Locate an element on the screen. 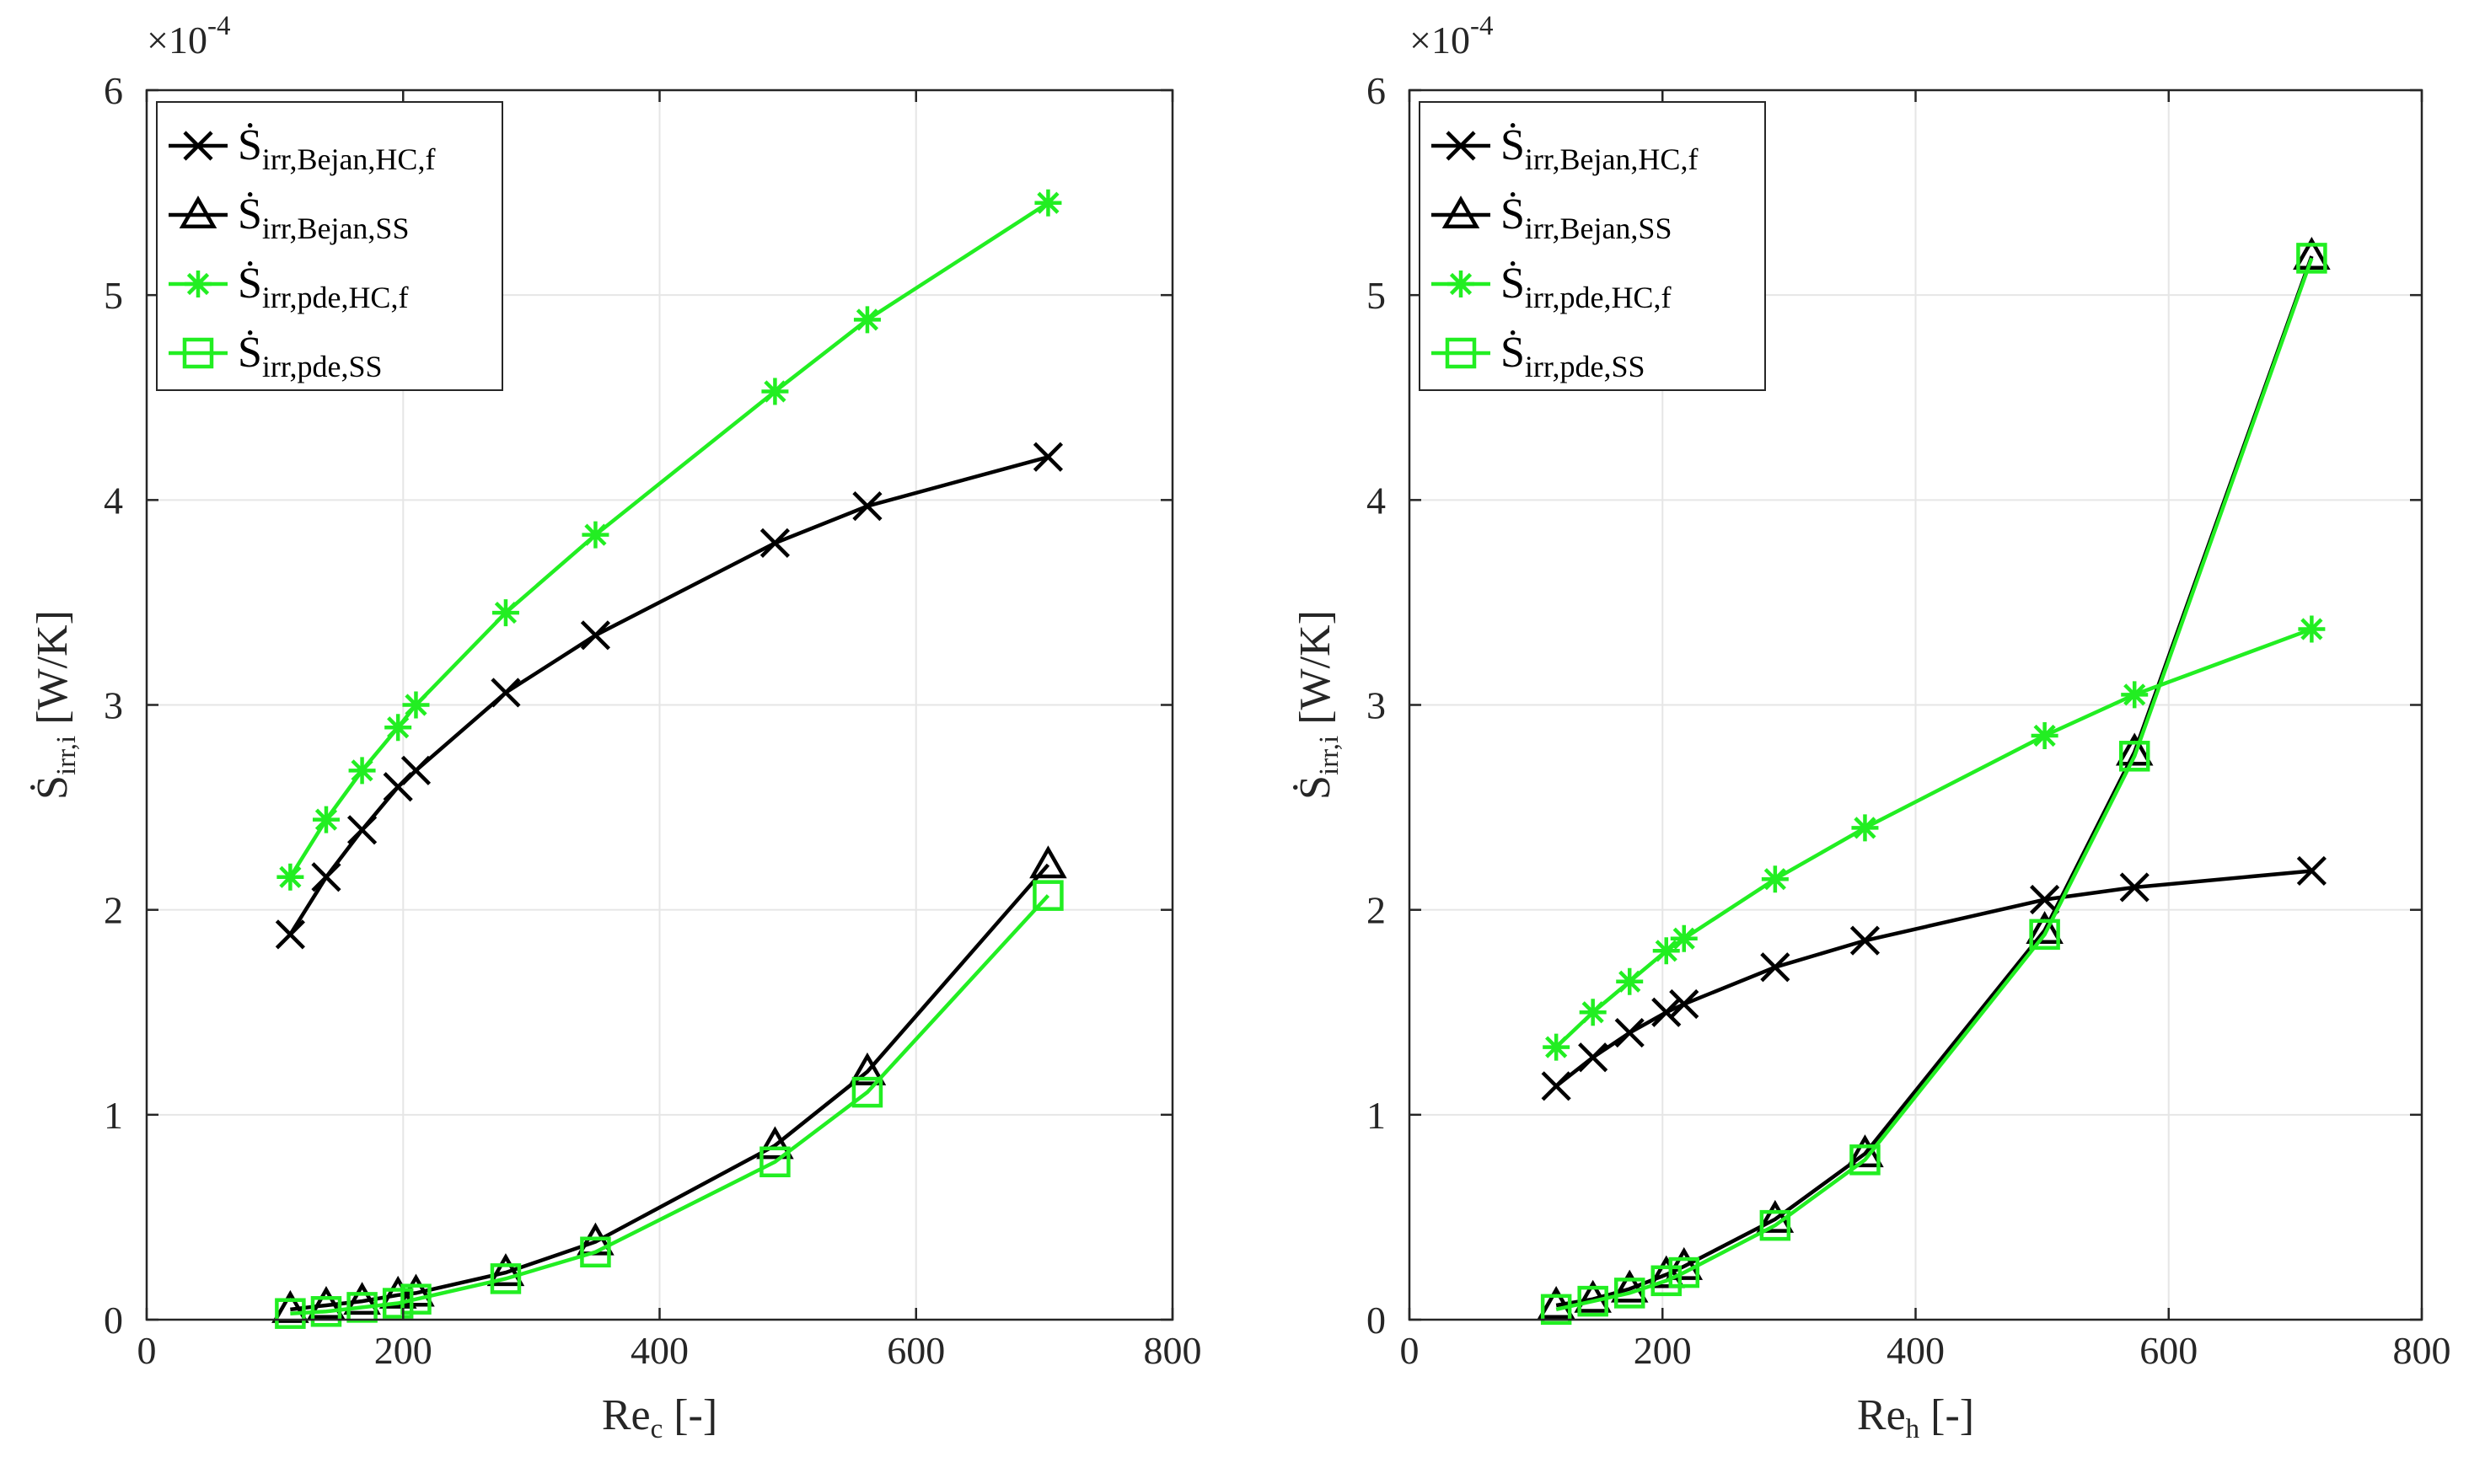 Image resolution: width=2485 pixels, height=1484 pixels. legend-label: Ṡirr,Bejan,HC,f is located at coordinates (1599, 148).